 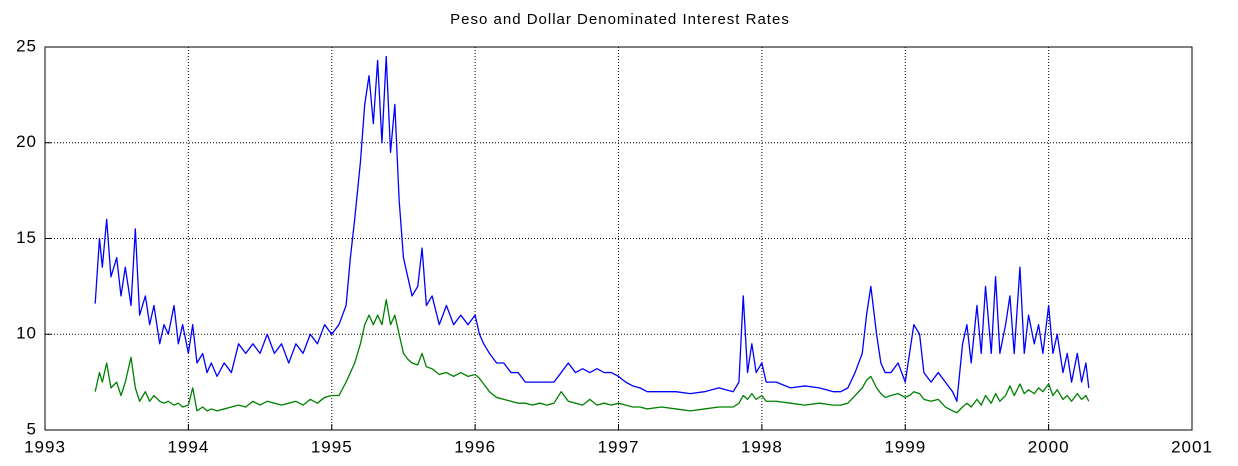 I want to click on y-tick-label: 20, so click(x=26, y=141).